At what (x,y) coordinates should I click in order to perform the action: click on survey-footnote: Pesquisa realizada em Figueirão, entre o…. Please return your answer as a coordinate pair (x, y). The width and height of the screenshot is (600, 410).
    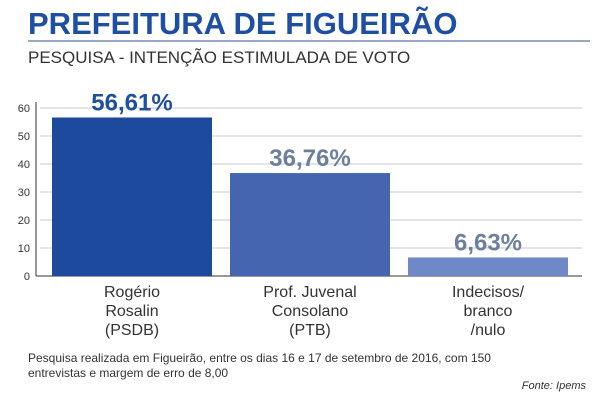
    Looking at the image, I should click on (259, 365).